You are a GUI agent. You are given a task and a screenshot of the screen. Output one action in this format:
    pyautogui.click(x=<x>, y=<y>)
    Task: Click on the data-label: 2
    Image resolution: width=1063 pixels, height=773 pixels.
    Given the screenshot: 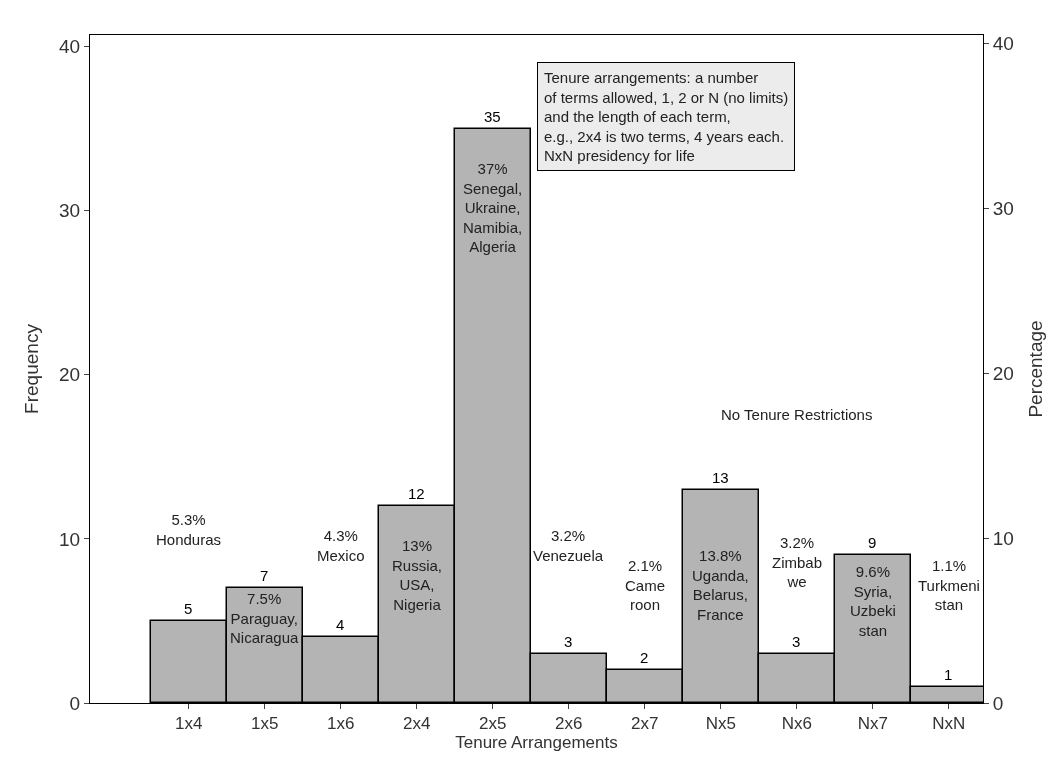 What is the action you would take?
    pyautogui.click(x=644, y=658)
    